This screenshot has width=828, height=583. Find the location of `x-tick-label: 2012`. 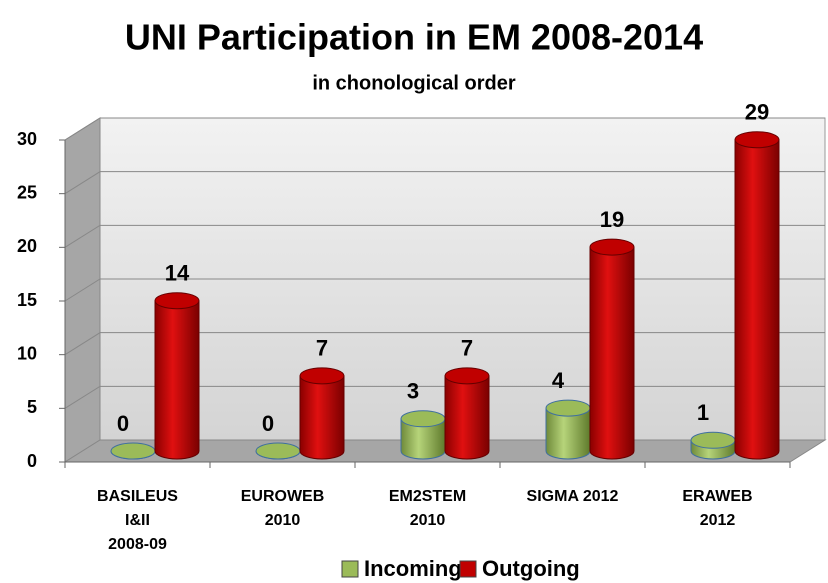

x-tick-label: 2012 is located at coordinates (718, 520).